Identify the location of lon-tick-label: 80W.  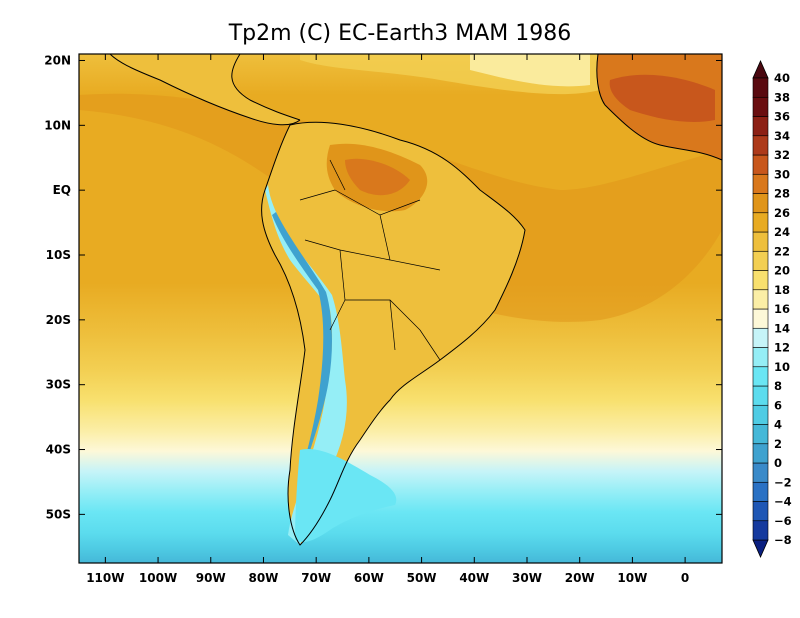
(263, 578).